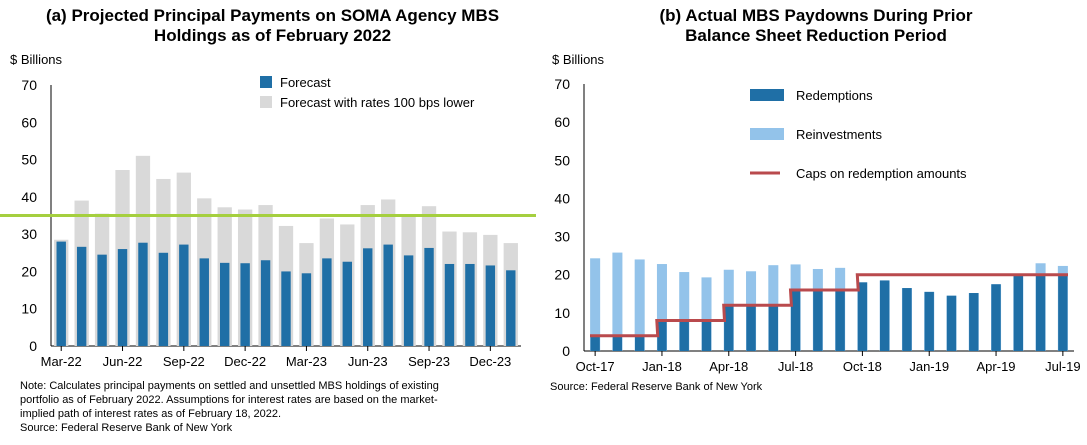  I want to click on x-tick-label: Jan-19, so click(929, 366).